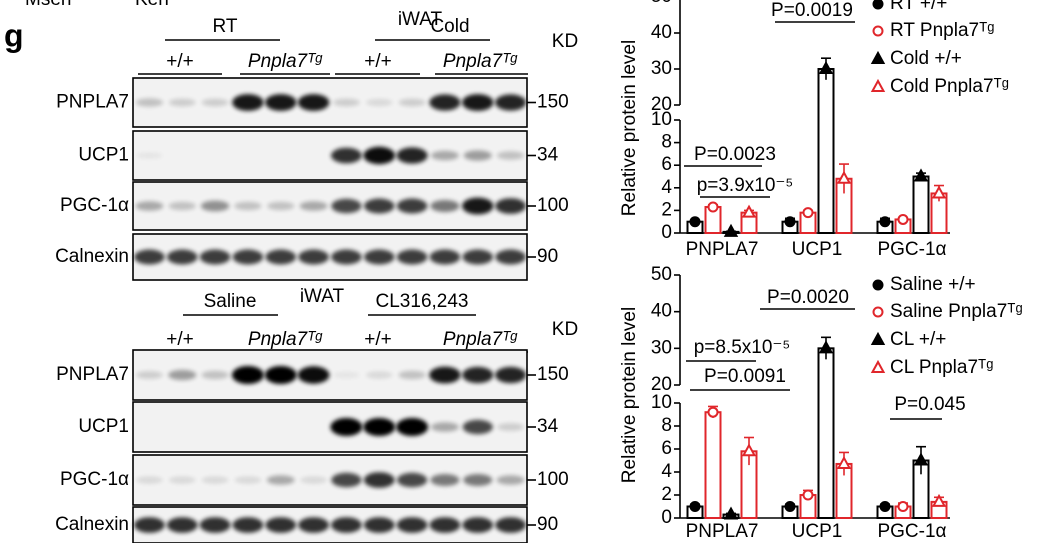  What do you see at coordinates (565, 41) in the screenshot?
I see `kd-label: KD` at bounding box center [565, 41].